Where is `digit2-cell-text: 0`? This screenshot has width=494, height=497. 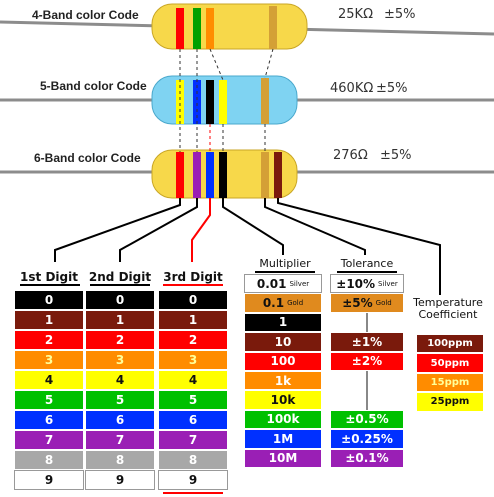 digit2-cell-text: 0 is located at coordinates (120, 300).